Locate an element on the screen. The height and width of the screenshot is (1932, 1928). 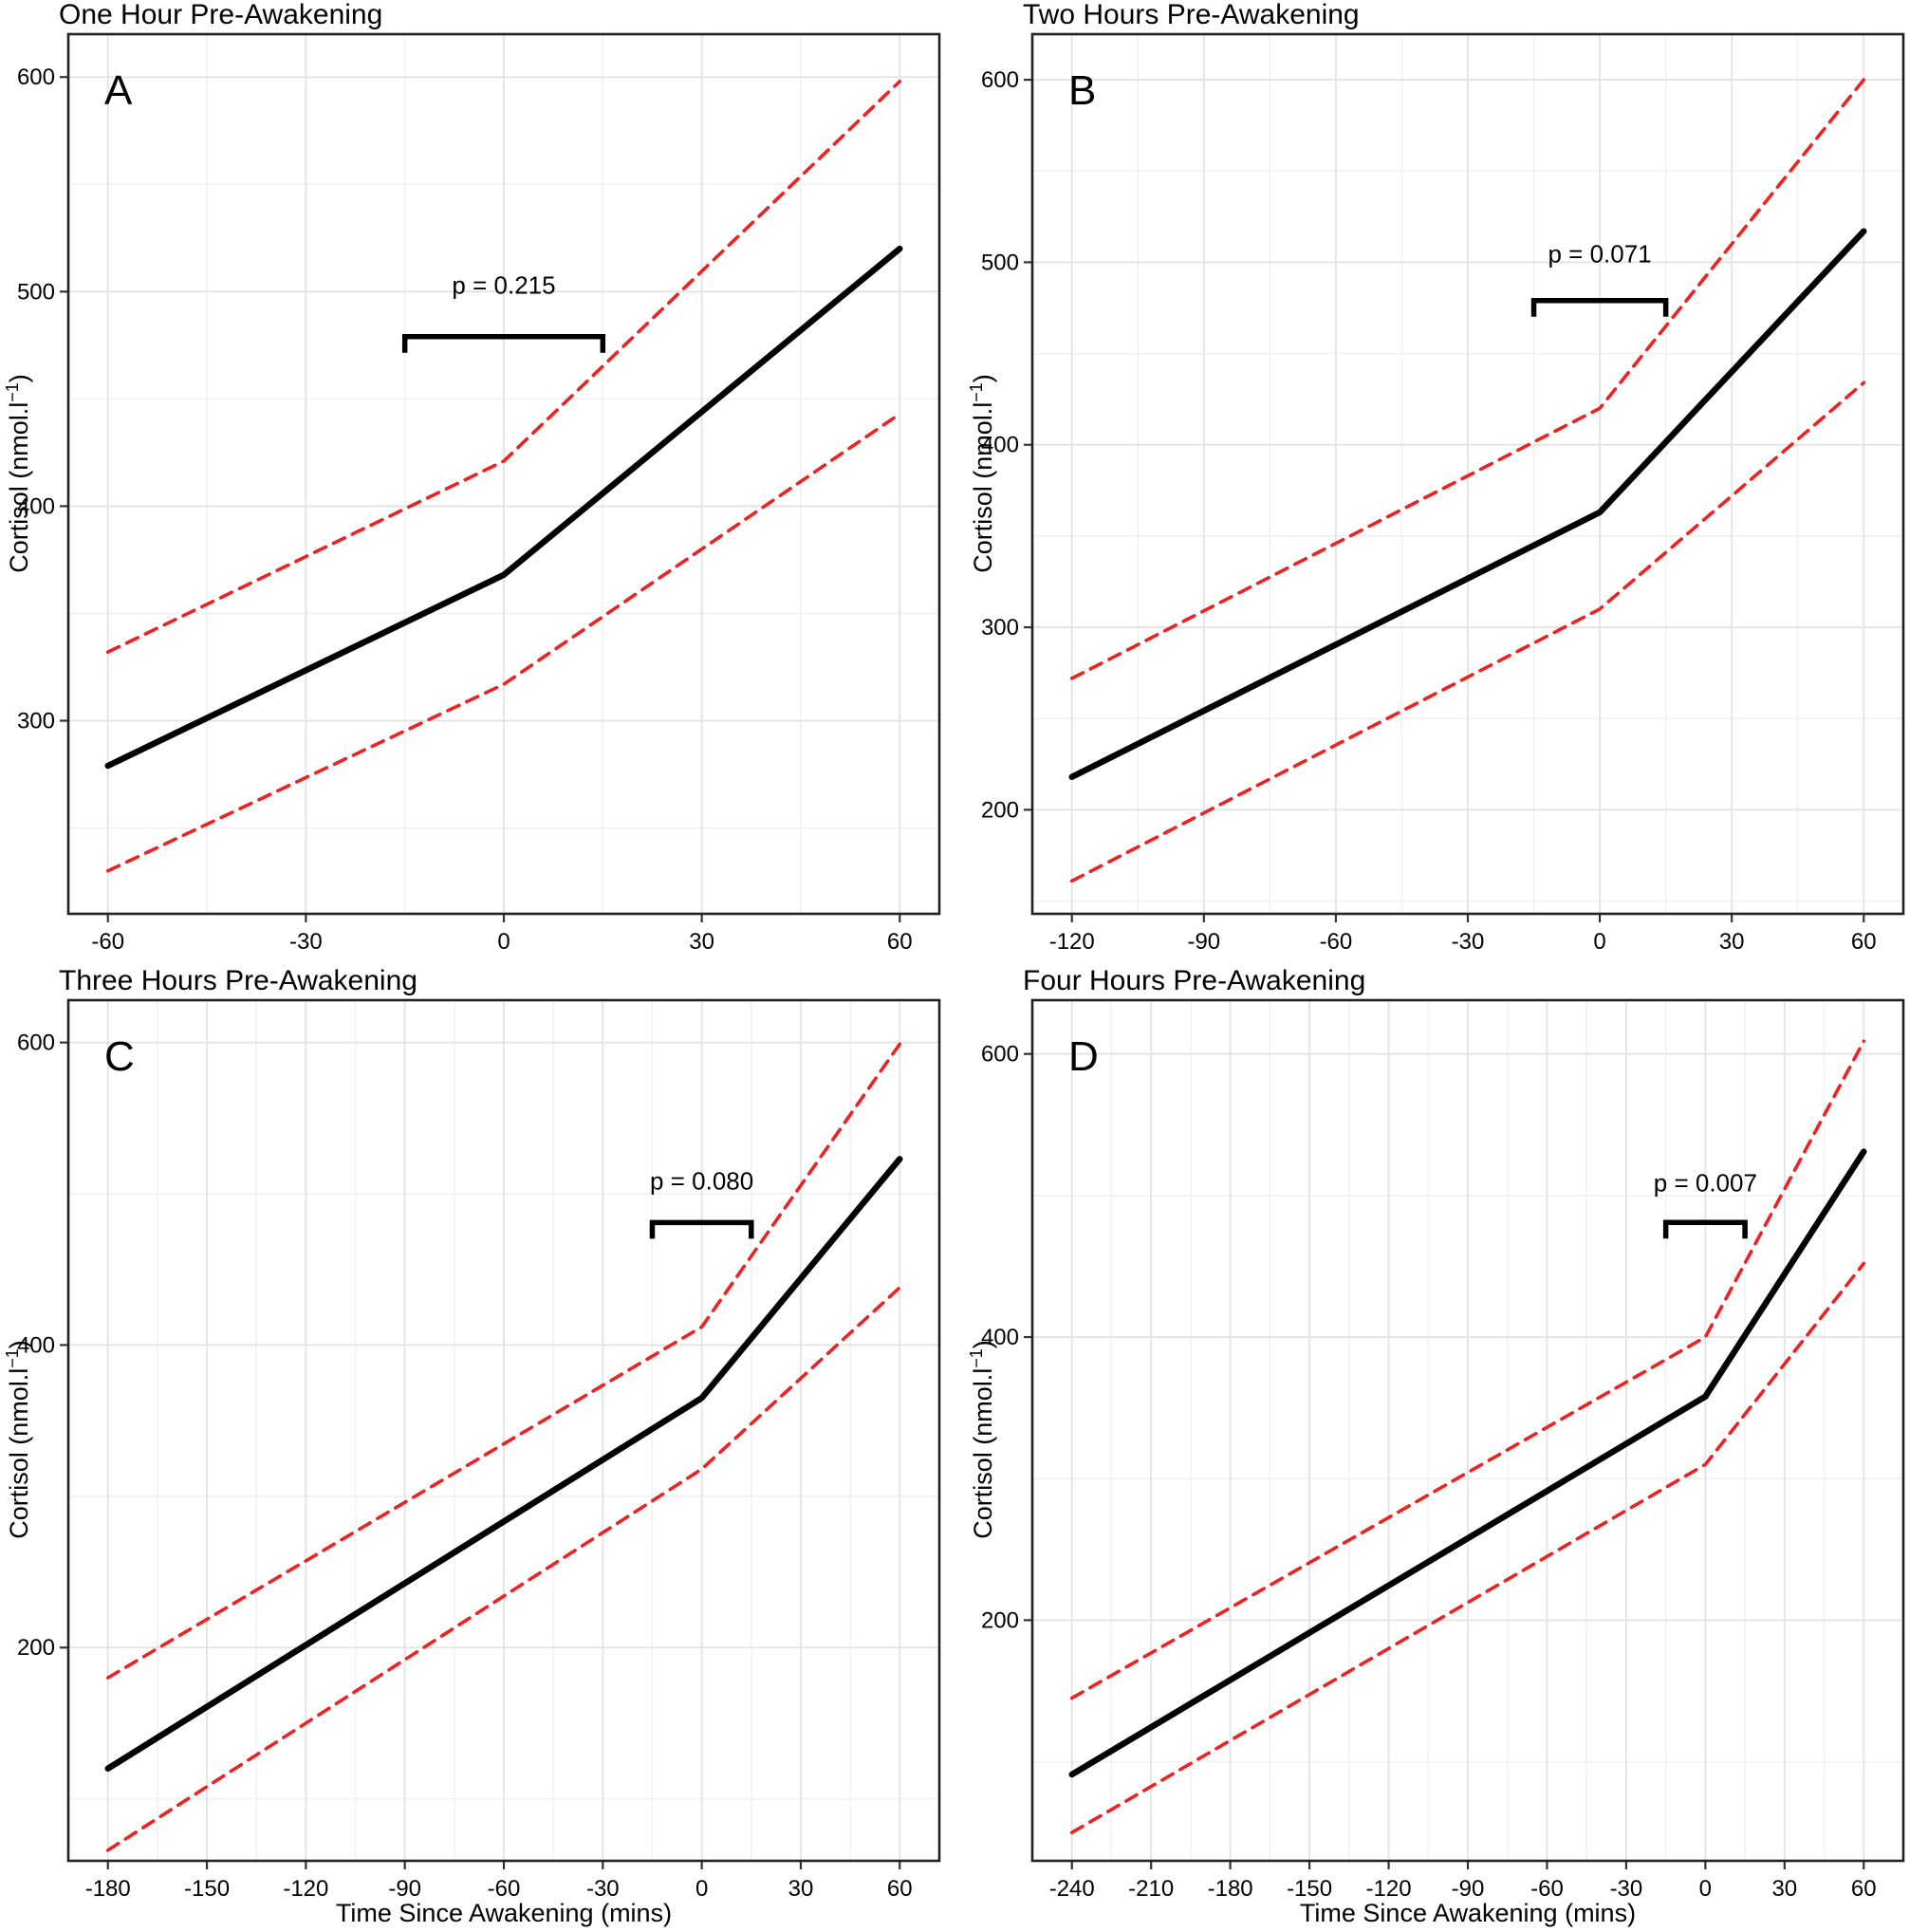
p-value-label: p = 0.215 is located at coordinates (504, 285).